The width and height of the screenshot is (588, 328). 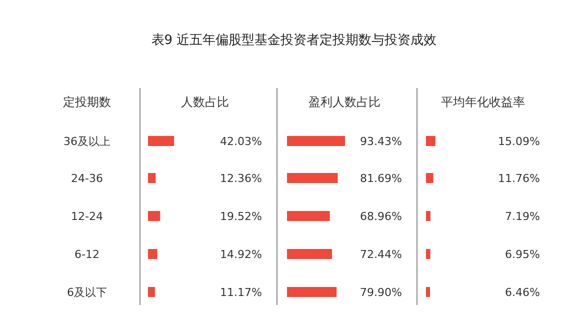 What do you see at coordinates (87, 102) in the screenshot?
I see `y-axis-title: 定投期数` at bounding box center [87, 102].